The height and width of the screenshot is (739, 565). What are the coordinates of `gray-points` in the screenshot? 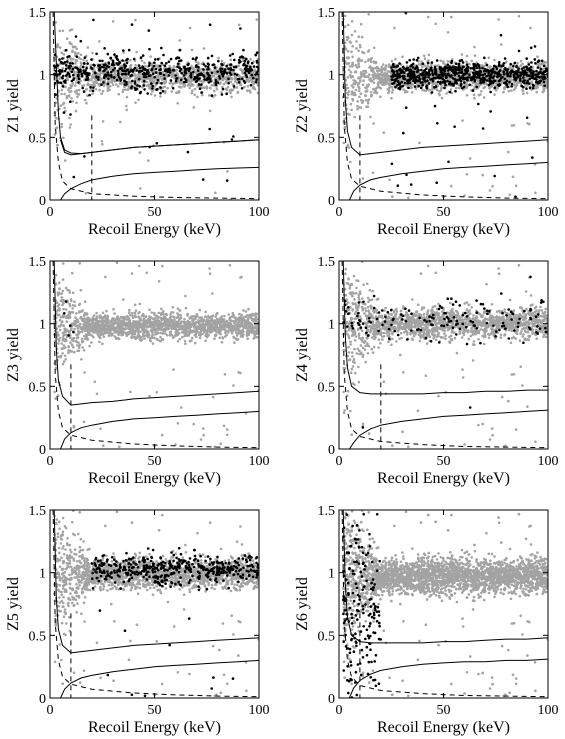 It's located at (444, 106).